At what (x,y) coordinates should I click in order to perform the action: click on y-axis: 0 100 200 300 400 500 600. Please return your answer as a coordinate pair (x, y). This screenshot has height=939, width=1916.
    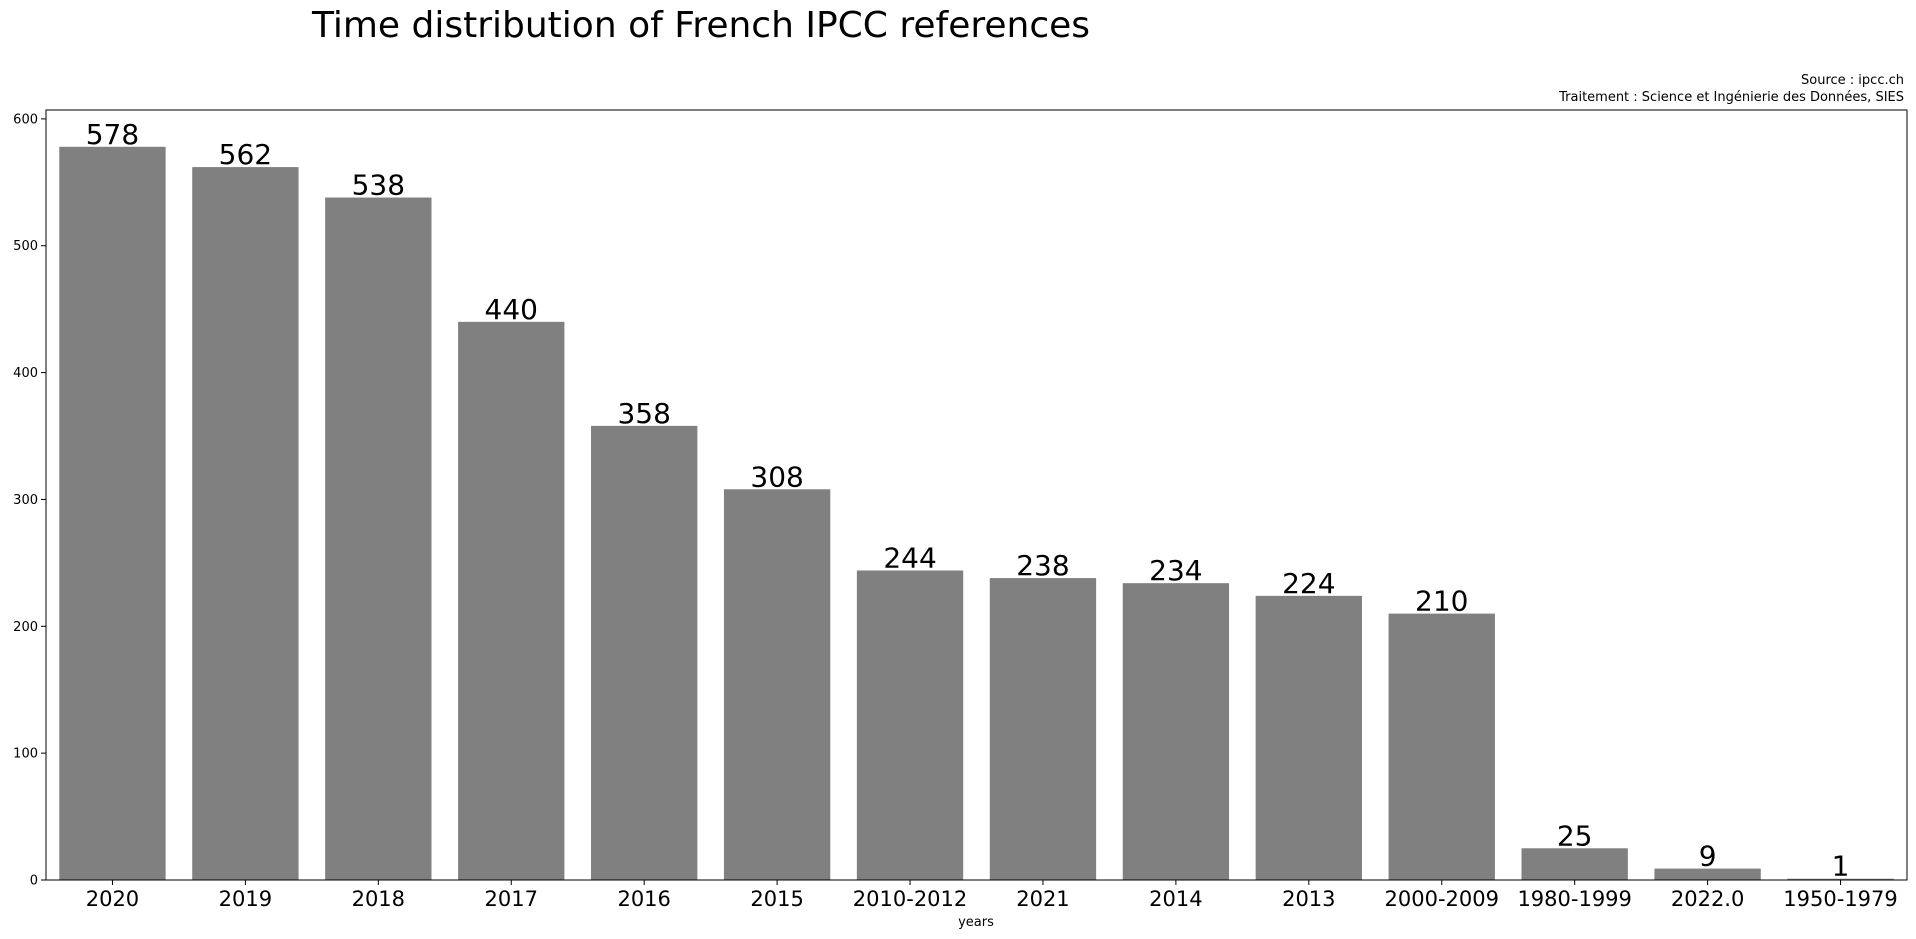
    Looking at the image, I should click on (29, 500).